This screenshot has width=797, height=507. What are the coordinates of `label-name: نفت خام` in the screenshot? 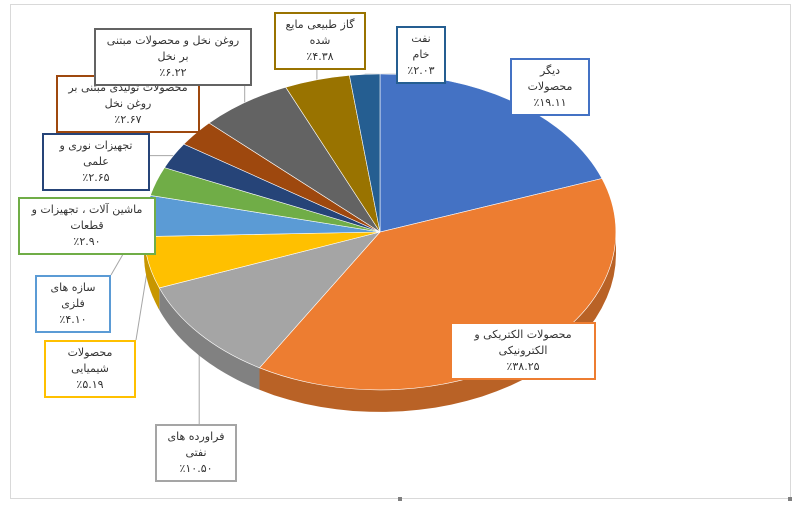 It's located at (421, 46).